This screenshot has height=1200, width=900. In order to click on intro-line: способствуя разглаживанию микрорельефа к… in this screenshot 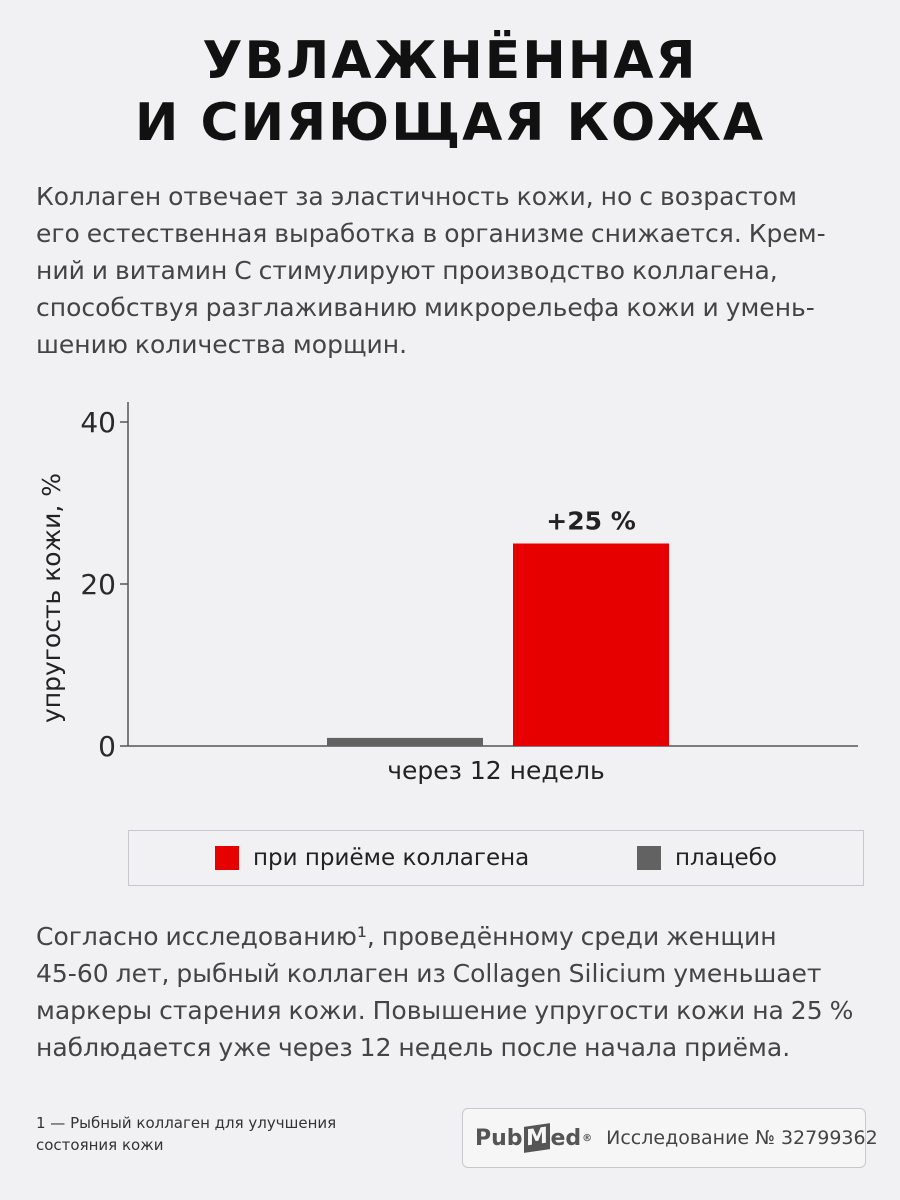, I will do `click(425, 307)`.